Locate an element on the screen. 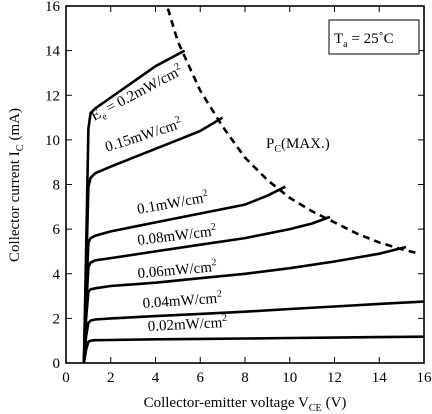 The height and width of the screenshot is (414, 432). y-tick-label: 10 is located at coordinates (52, 141).